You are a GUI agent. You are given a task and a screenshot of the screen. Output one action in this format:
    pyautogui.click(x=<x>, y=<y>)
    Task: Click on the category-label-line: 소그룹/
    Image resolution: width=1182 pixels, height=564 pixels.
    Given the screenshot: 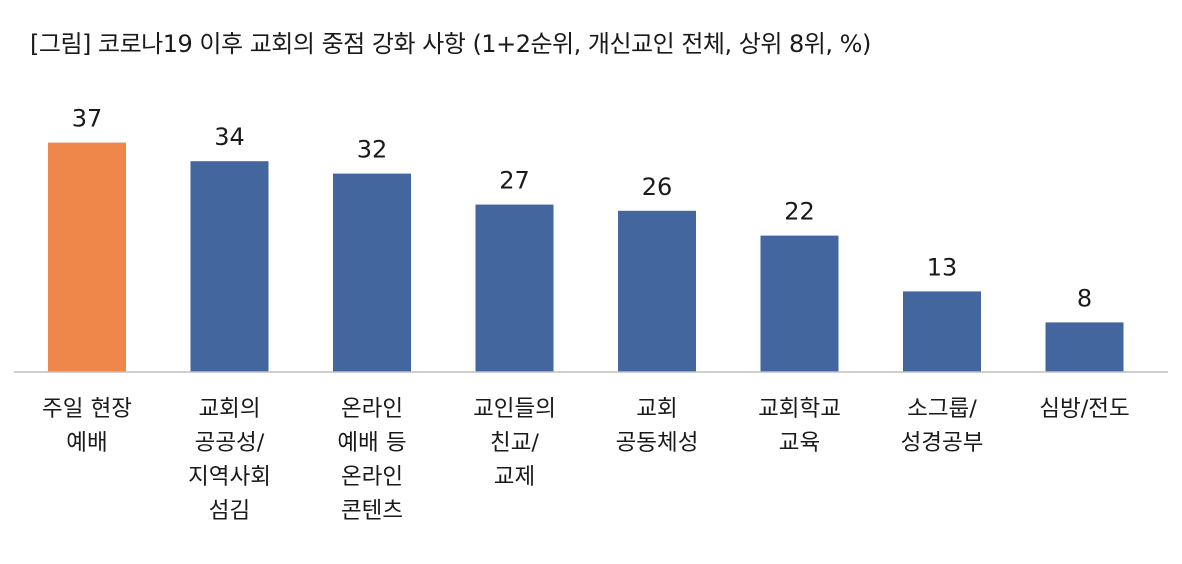 What is the action you would take?
    pyautogui.click(x=942, y=409)
    